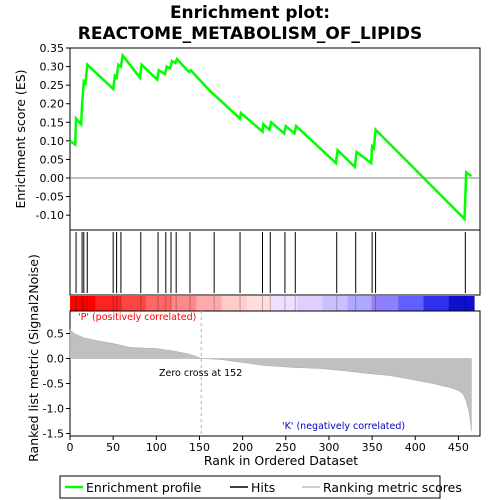 This screenshot has width=500, height=500. I want to click on xtick-label: 300, so click(328, 447).